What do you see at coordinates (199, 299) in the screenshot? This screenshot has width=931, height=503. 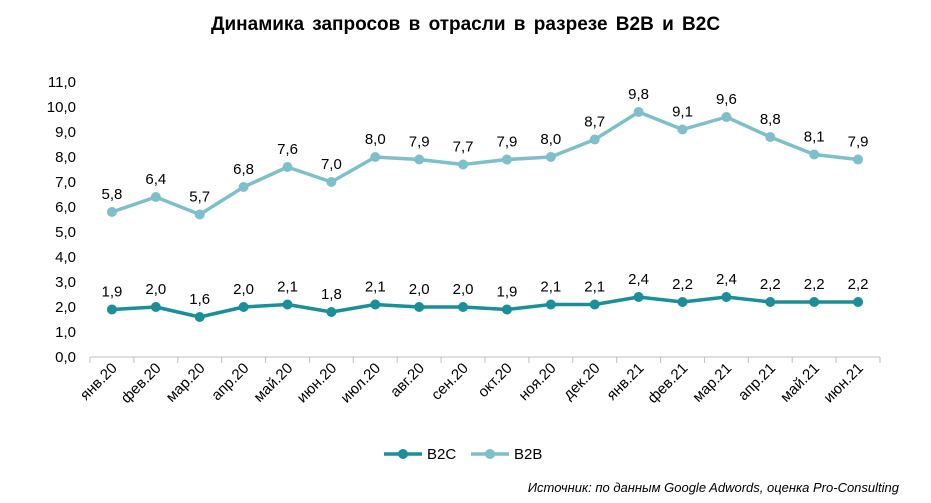 I see `data-label-b2c: 1,6` at bounding box center [199, 299].